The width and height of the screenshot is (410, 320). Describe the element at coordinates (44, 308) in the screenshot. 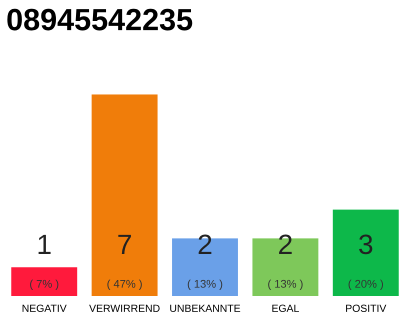

I see `x-tick-label: NEGATIV` at that location.